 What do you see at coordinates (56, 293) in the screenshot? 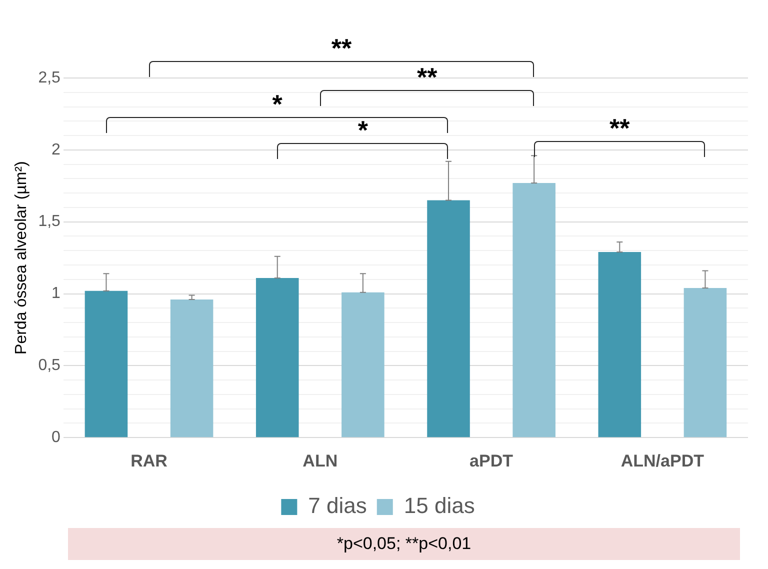
I see `y-tick-label: 1` at bounding box center [56, 293].